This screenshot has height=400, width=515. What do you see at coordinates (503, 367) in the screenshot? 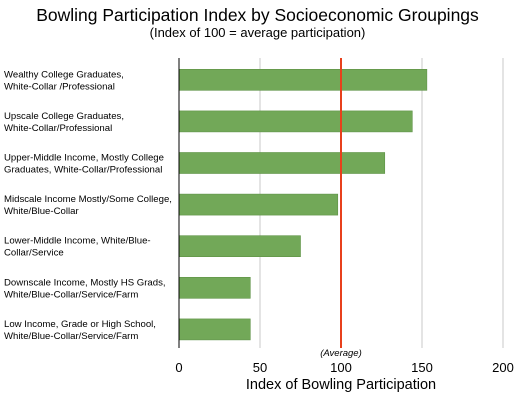
I see `x-tick-label-200: 200` at bounding box center [503, 367].